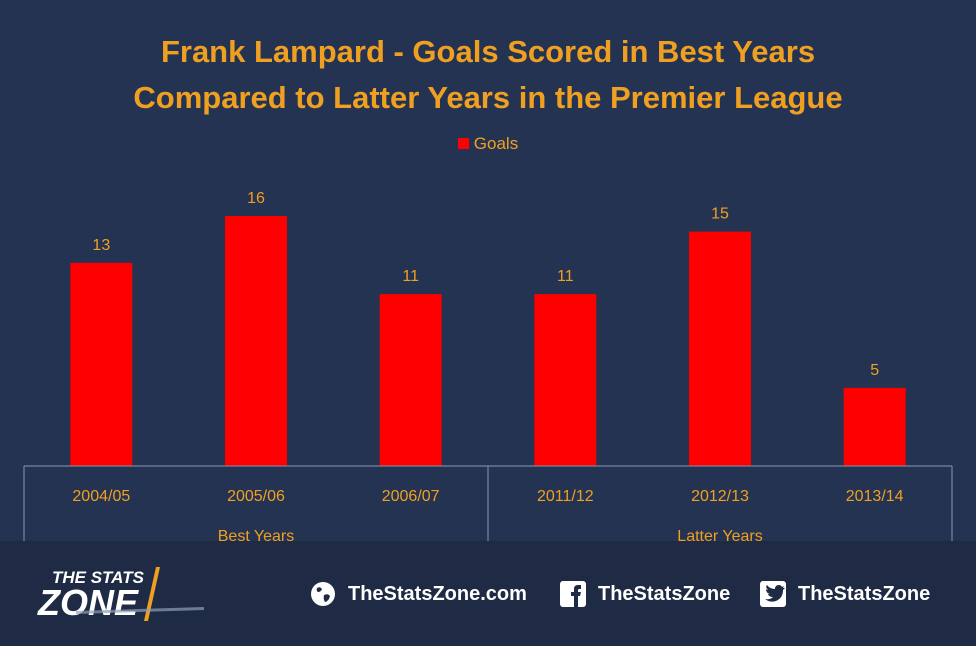  I want to click on twitter-link: TheStatsZone, so click(845, 594).